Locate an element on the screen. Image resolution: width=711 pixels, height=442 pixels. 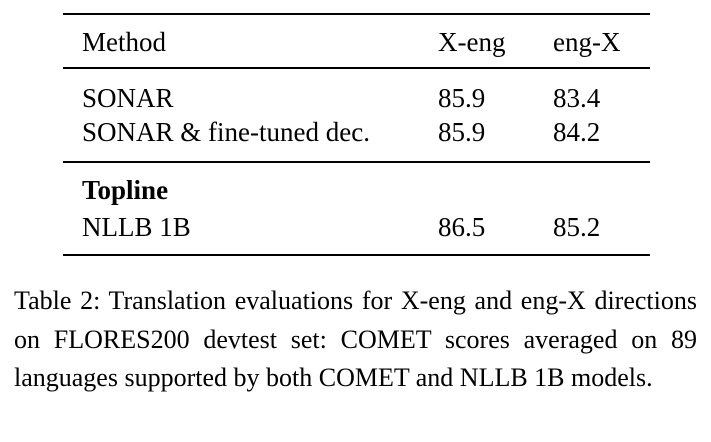
score-cell: 86.5 is located at coordinates (462, 227).